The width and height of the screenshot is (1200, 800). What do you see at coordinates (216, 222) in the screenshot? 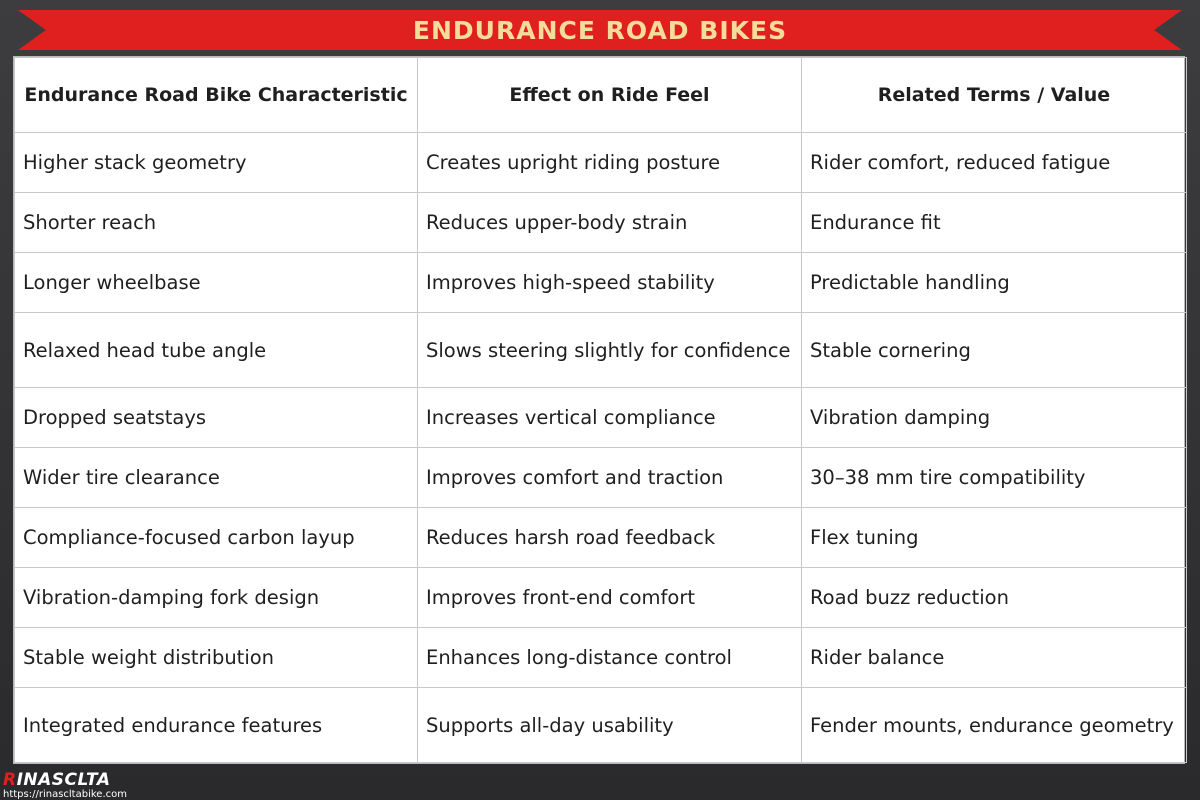
I see `cell-characteristic: Shorter reach` at bounding box center [216, 222].